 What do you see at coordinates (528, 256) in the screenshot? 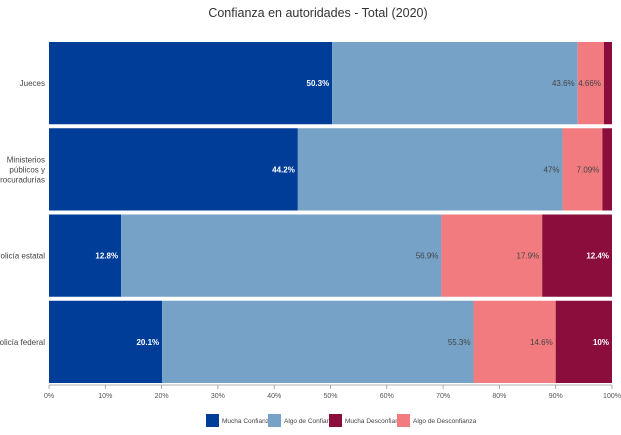
I see `data-label: 17.9%` at bounding box center [528, 256].